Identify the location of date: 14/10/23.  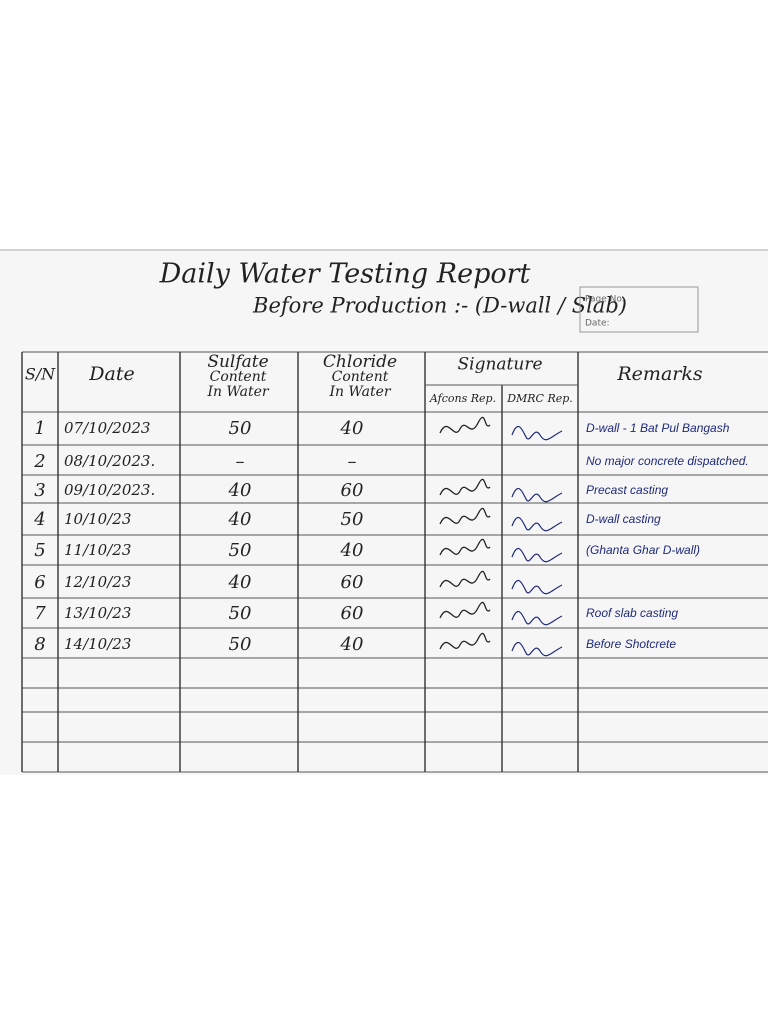
(97, 644).